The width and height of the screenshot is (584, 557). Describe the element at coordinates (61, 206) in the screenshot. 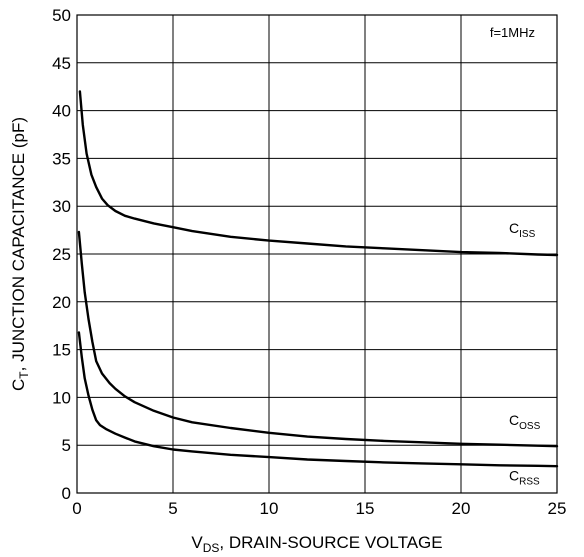

I see `y-tick-label: 30` at that location.